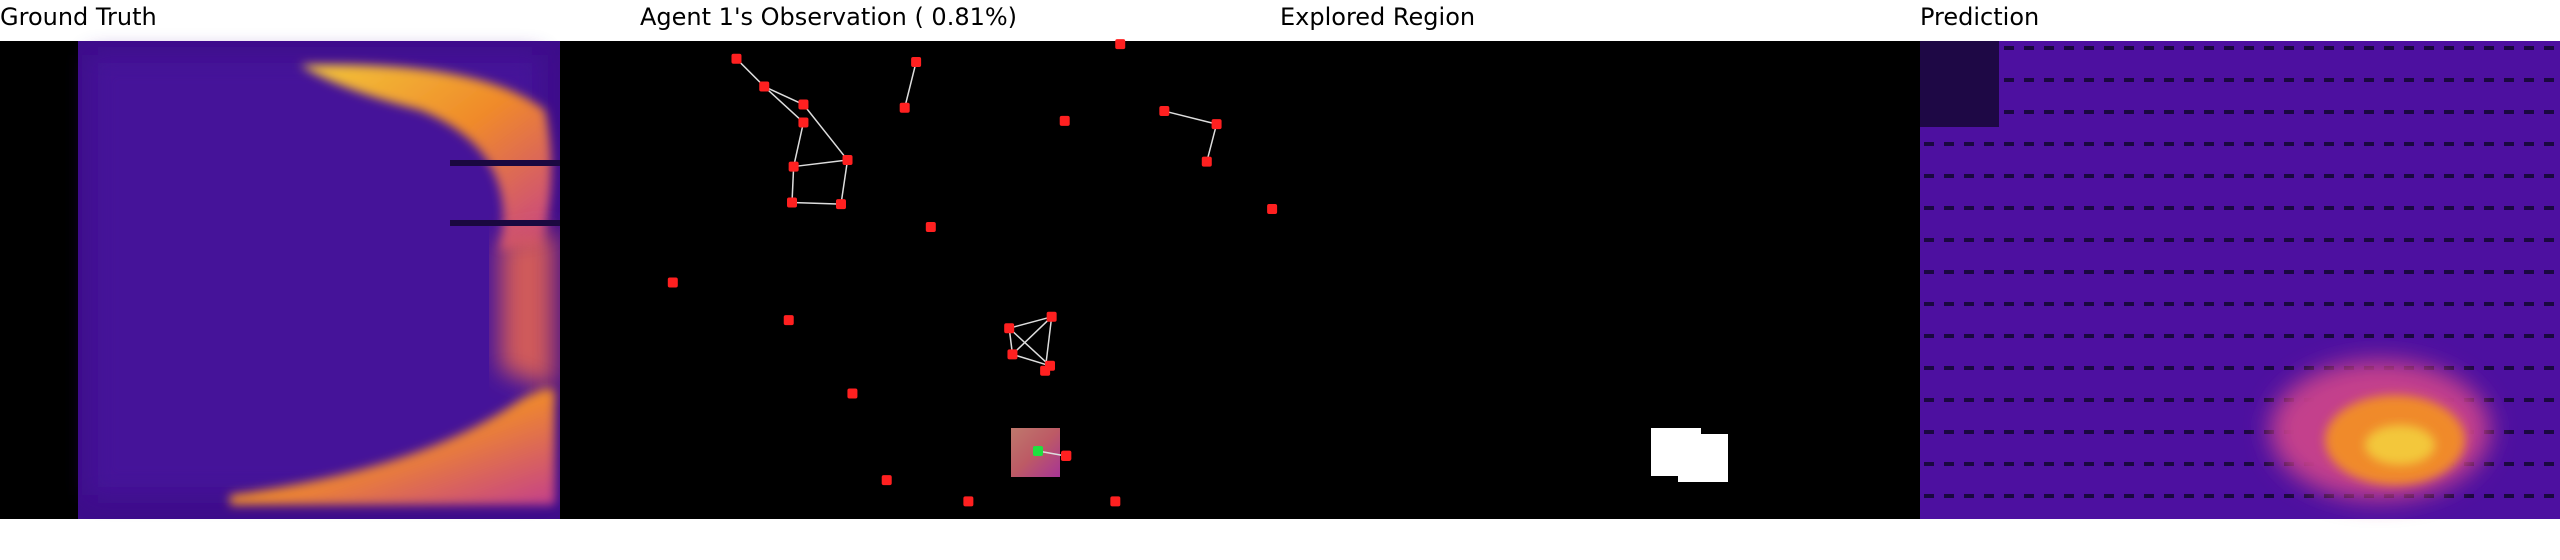 The image size is (2560, 560). What do you see at coordinates (1038, 451) in the screenshot?
I see `self-agent-marker` at bounding box center [1038, 451].